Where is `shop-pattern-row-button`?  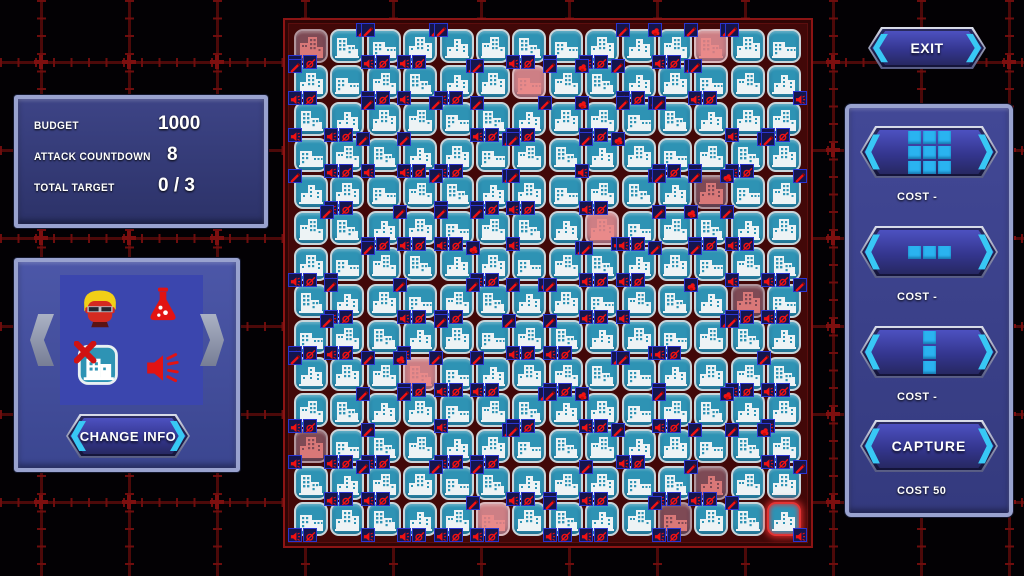 shop-pattern-row-button is located at coordinates (929, 252).